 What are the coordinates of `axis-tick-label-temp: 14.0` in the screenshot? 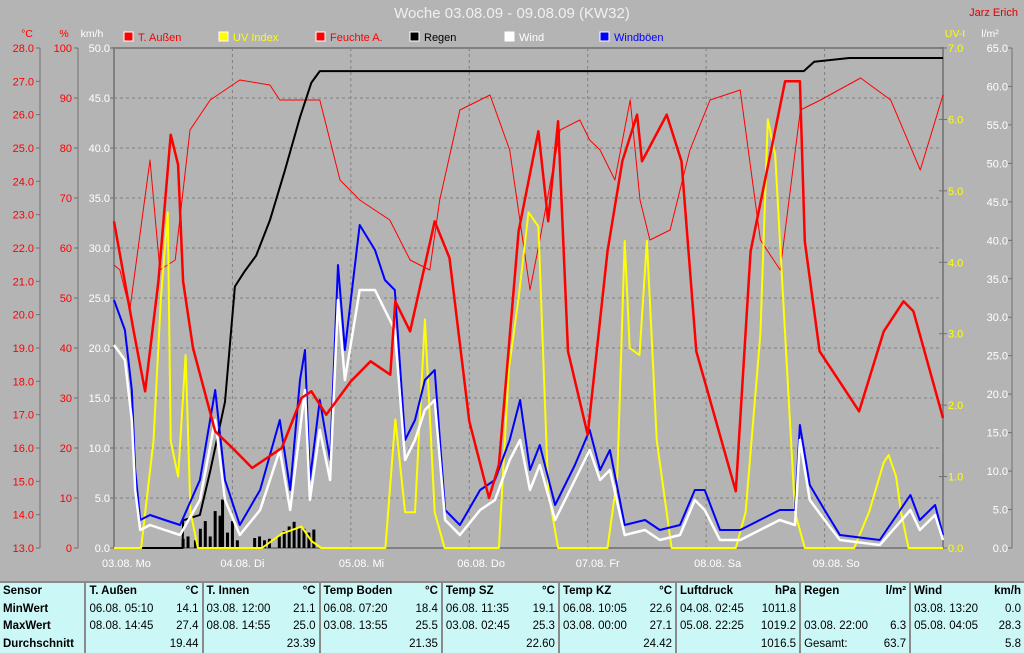 It's located at (23, 516).